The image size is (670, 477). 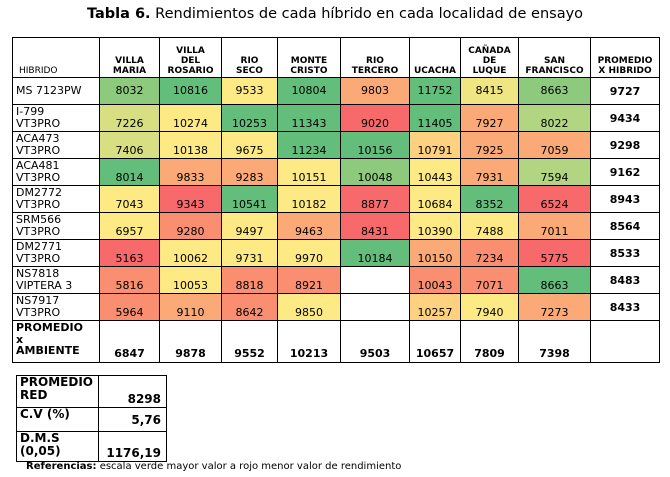 I want to click on hybrid-name-cell: SRM566 VT3PRO, so click(x=56, y=226).